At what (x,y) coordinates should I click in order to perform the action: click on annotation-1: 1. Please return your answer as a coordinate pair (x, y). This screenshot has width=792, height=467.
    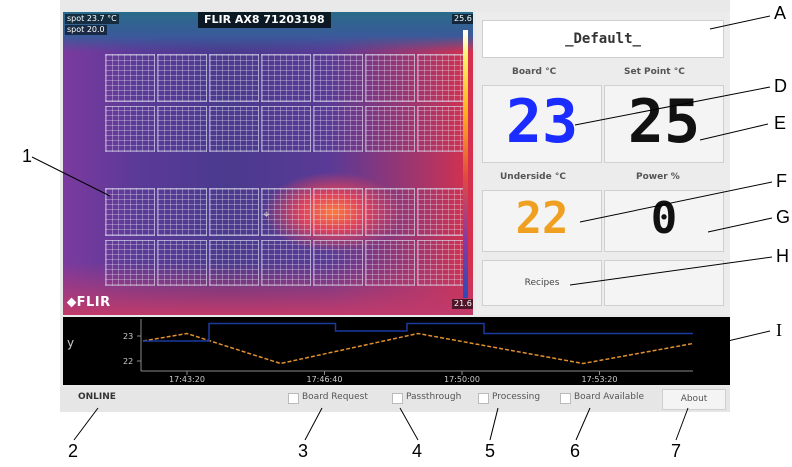
    Looking at the image, I should click on (27, 156).